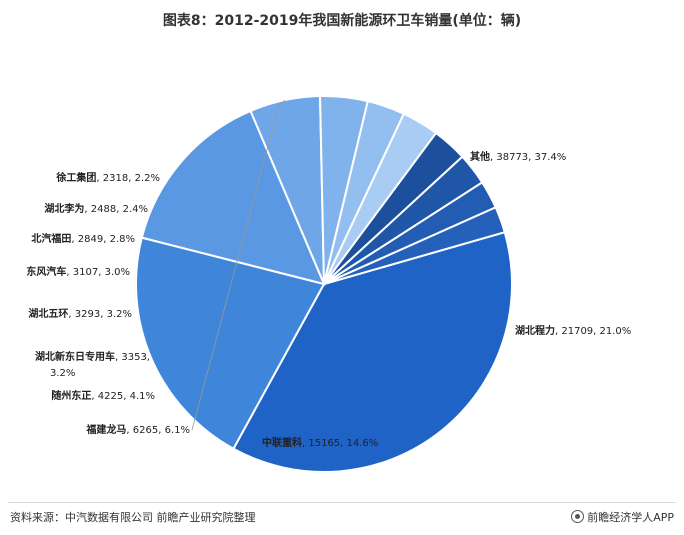 Image resolution: width=684 pixels, height=535 pixels. Describe the element at coordinates (133, 517) in the screenshot. I see `source-note: 资料来源：中汽数据有限公司 前瞻产业研究院整理` at that location.